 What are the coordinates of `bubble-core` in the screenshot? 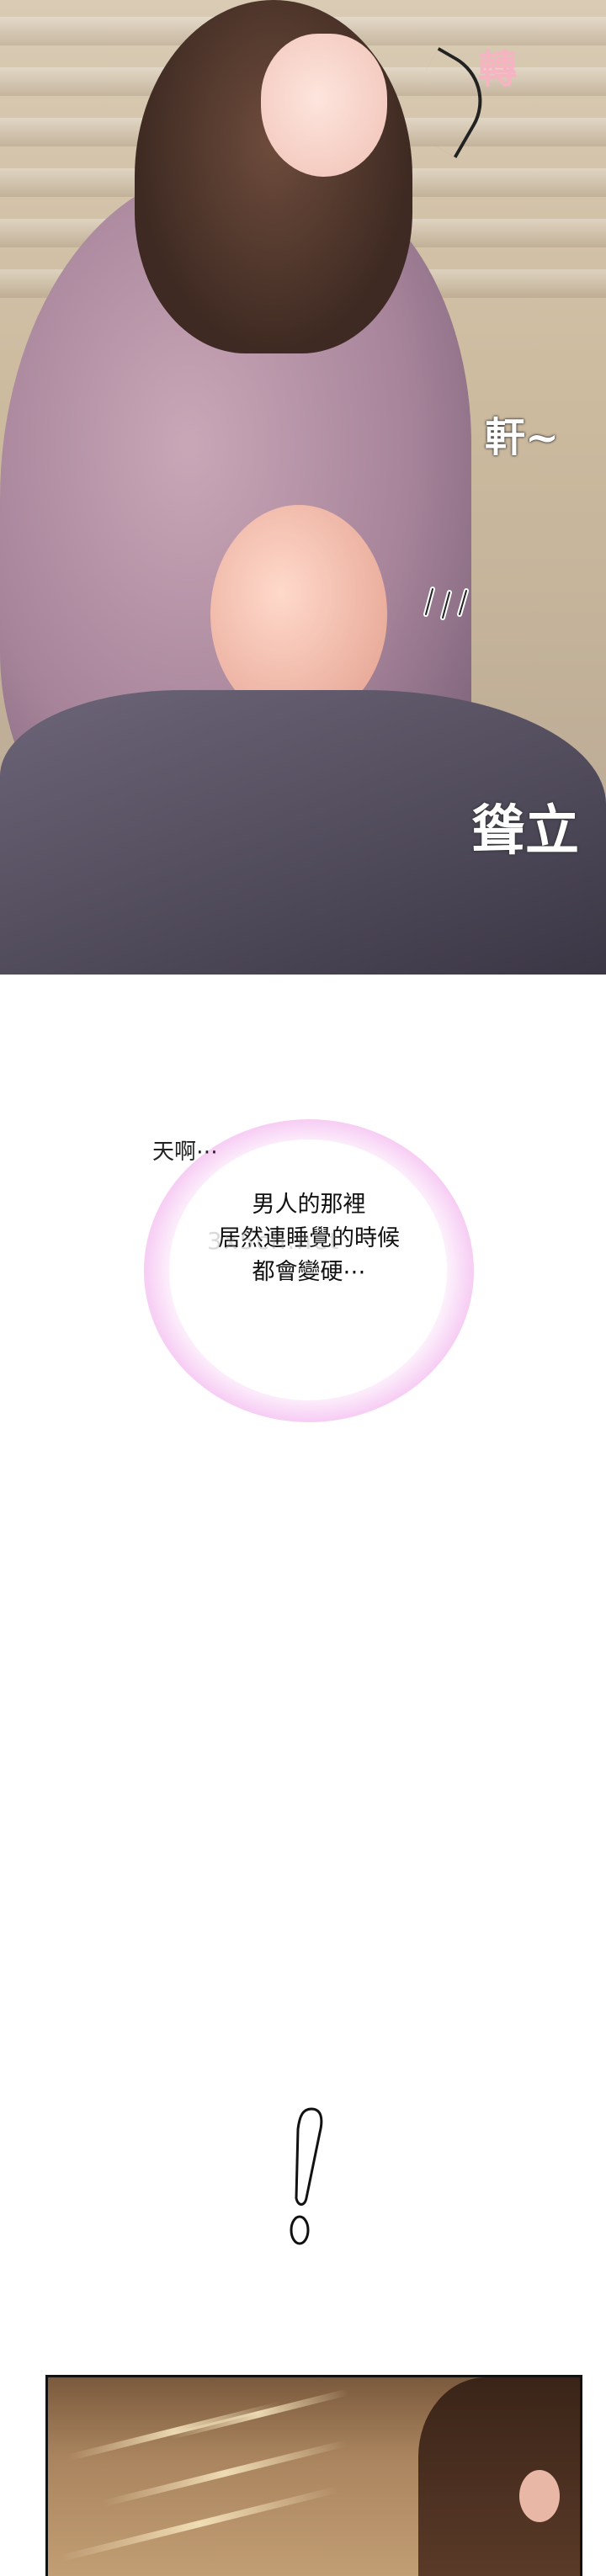 It's located at (308, 1270).